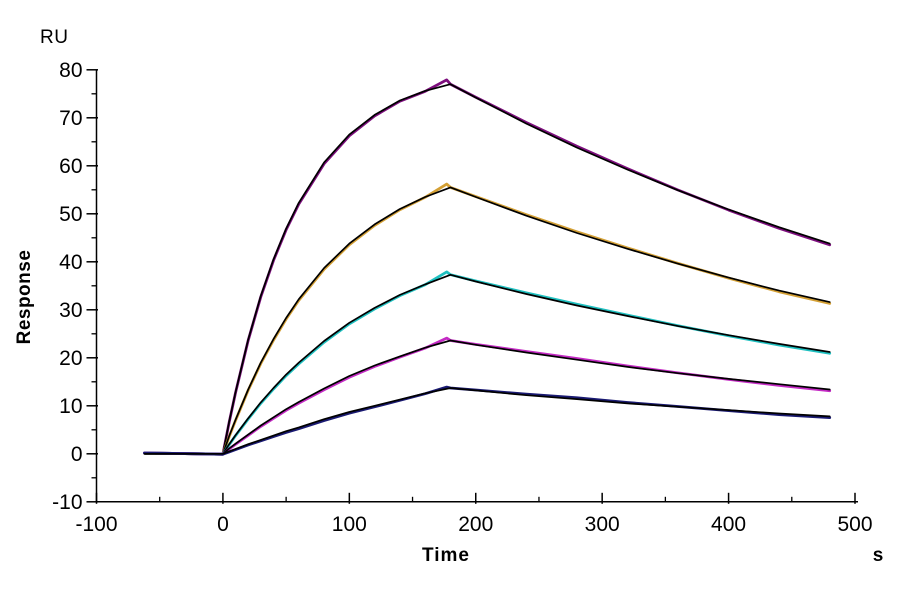 This screenshot has height=600, width=900. Describe the element at coordinates (602, 524) in the screenshot. I see `x-tick-label: 300` at that location.